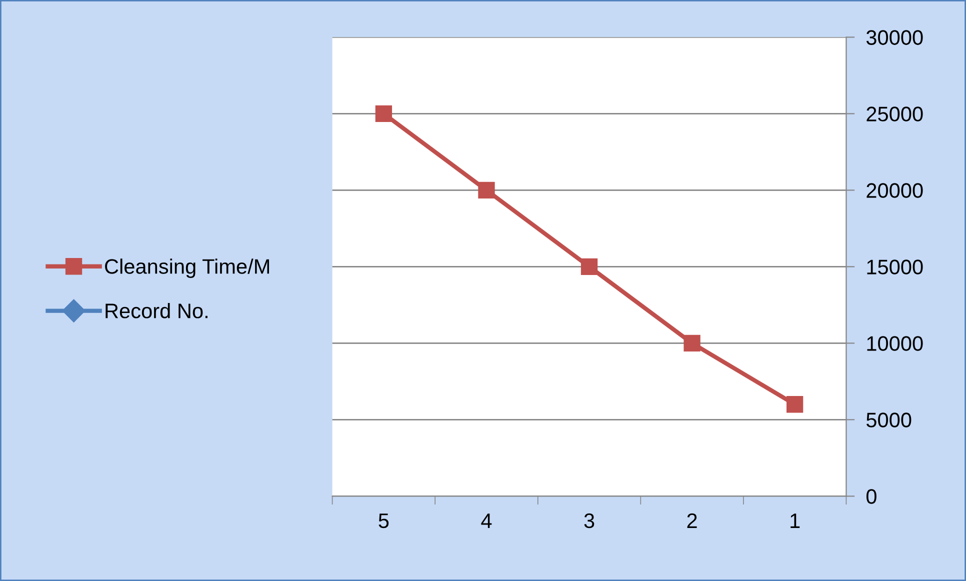 Image resolution: width=966 pixels, height=581 pixels. I want to click on x-tick-label: 1, so click(795, 521).